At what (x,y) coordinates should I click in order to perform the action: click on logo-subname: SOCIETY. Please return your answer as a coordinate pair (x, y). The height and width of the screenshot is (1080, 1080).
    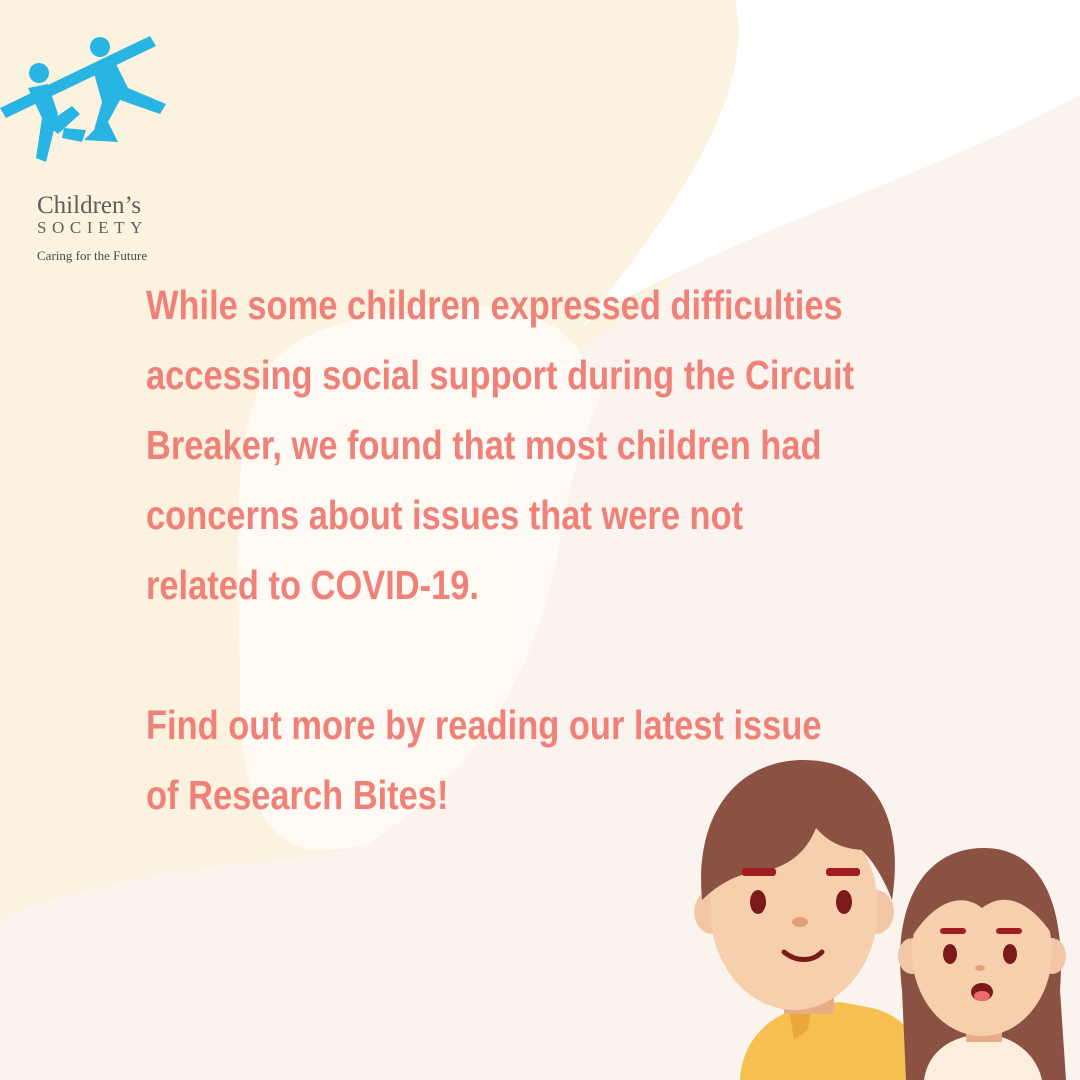
    Looking at the image, I should click on (92, 227).